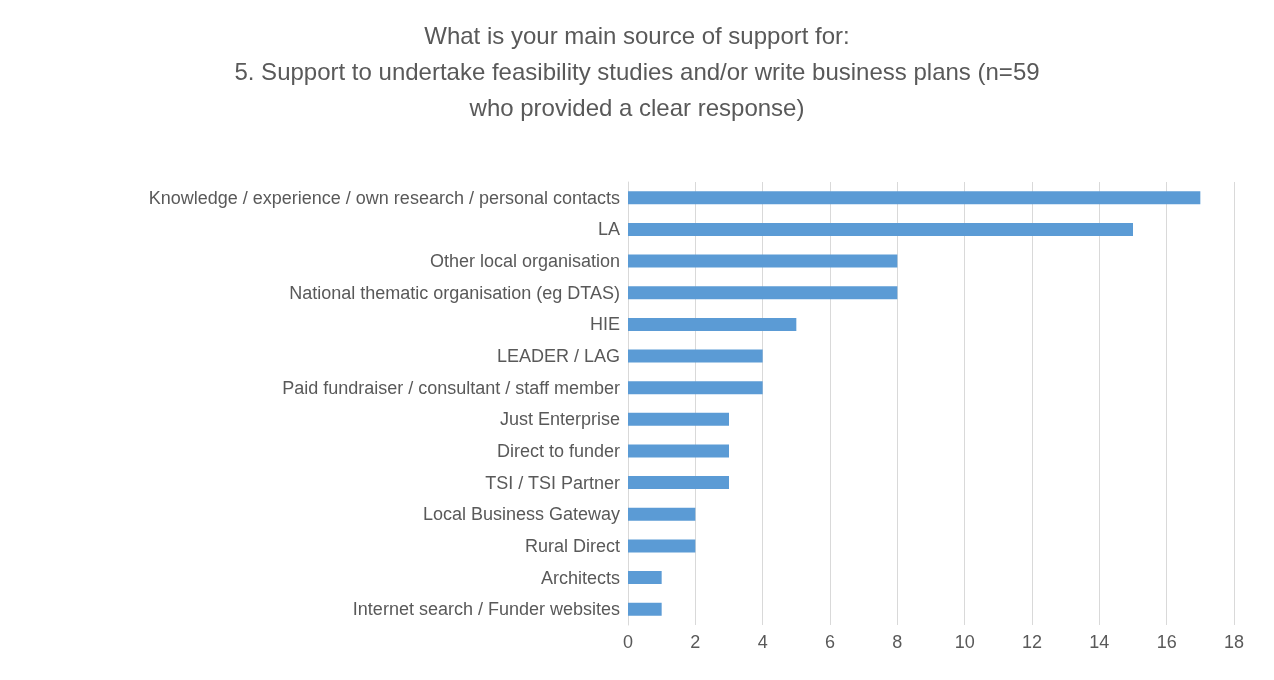 This screenshot has height=680, width=1274. Describe the element at coordinates (524, 261) in the screenshot. I see `y-tick-label: Other local organisation` at that location.